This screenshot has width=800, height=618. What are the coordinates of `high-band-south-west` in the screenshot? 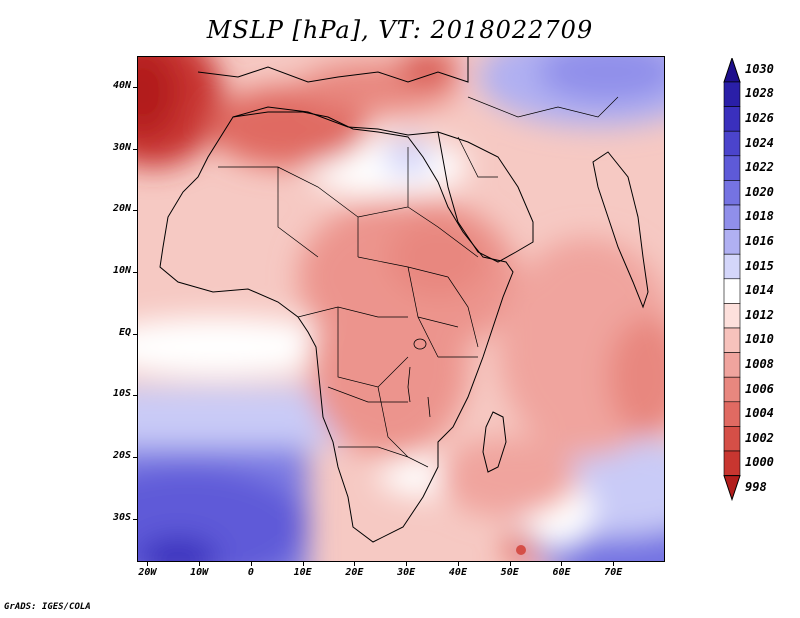 It's located at (238, 417).